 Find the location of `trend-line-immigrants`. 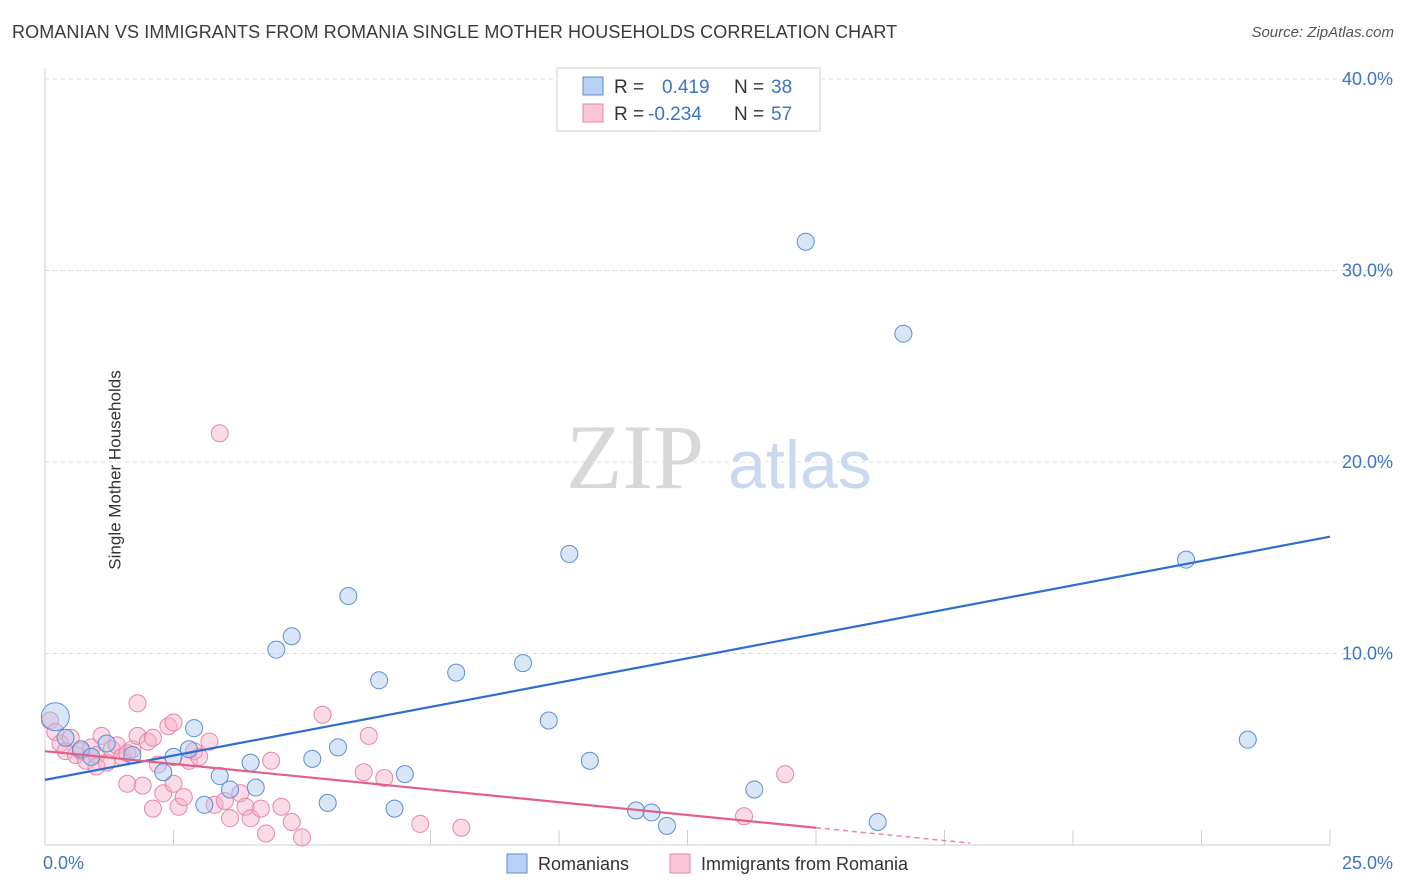

trend-line-immigrants is located at coordinates (430, 789).